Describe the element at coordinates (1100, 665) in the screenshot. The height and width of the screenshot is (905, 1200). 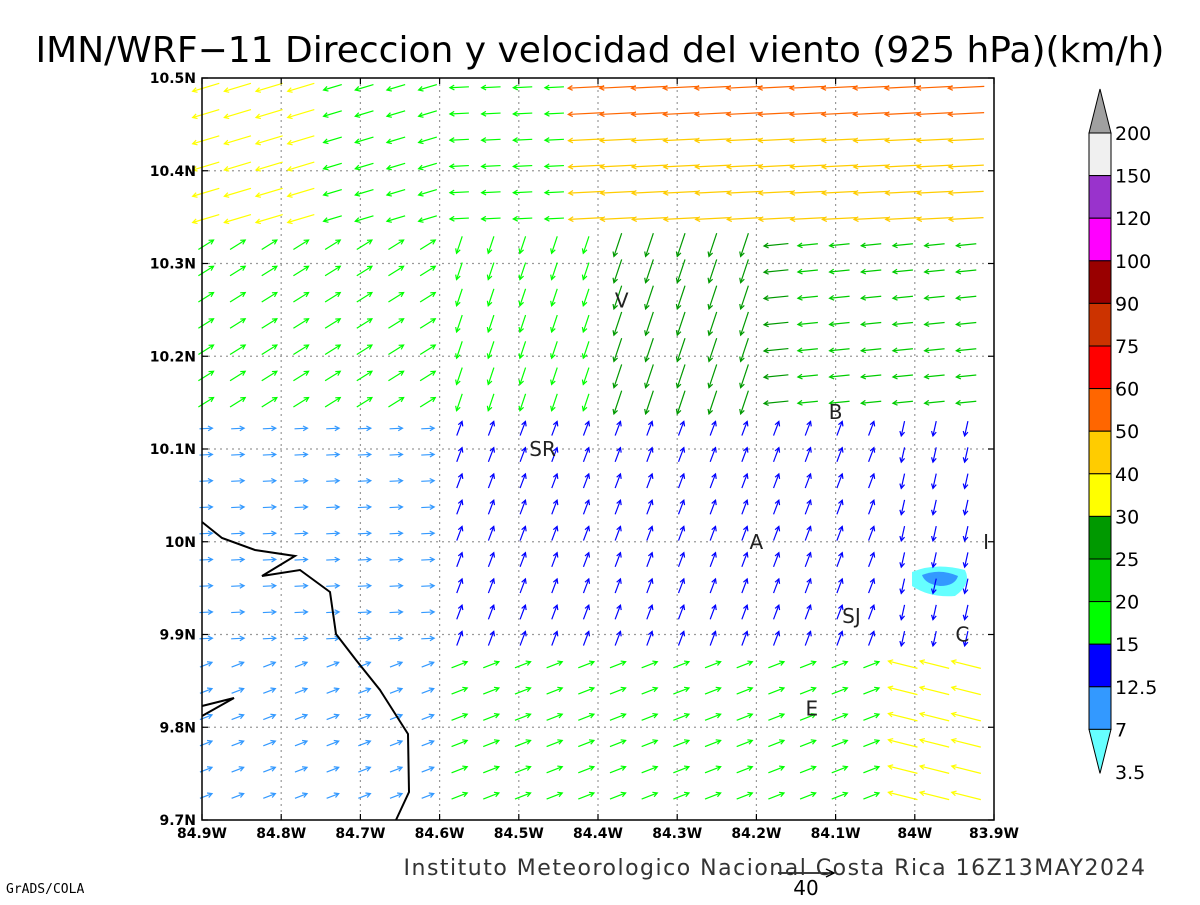
I see `legend-swatch` at that location.